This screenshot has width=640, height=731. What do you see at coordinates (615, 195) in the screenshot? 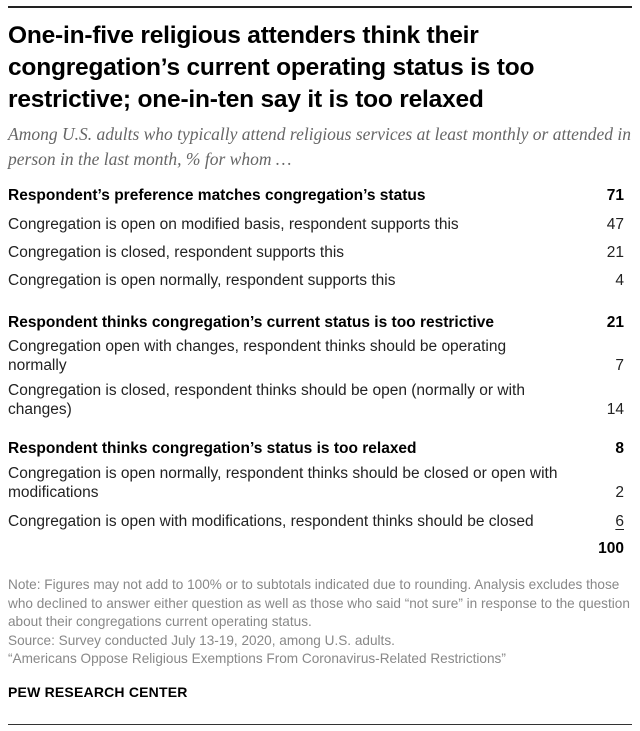
I see `group-value: 71` at bounding box center [615, 195].